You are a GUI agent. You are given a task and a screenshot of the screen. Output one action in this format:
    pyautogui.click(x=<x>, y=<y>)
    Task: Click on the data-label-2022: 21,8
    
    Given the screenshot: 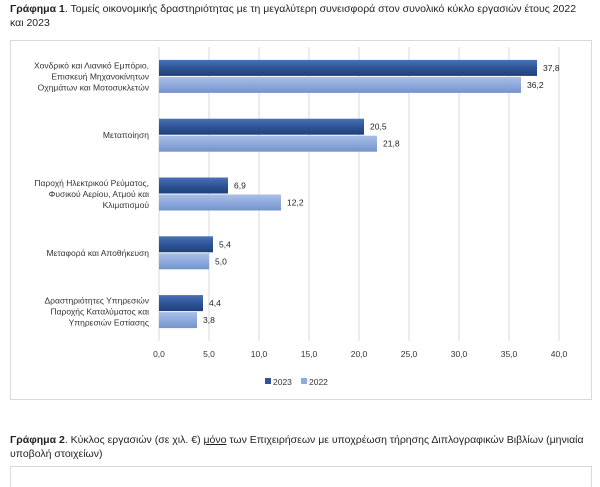 What is the action you would take?
    pyautogui.click(x=391, y=144)
    